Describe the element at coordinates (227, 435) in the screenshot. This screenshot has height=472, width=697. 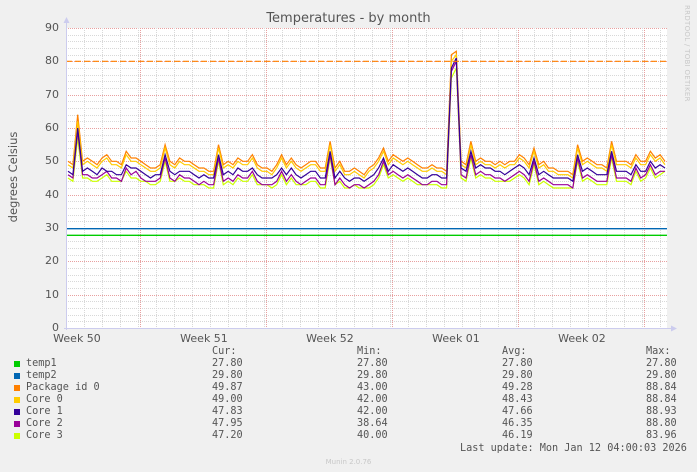
I see `legend-cur-value: 47.20` at that location.